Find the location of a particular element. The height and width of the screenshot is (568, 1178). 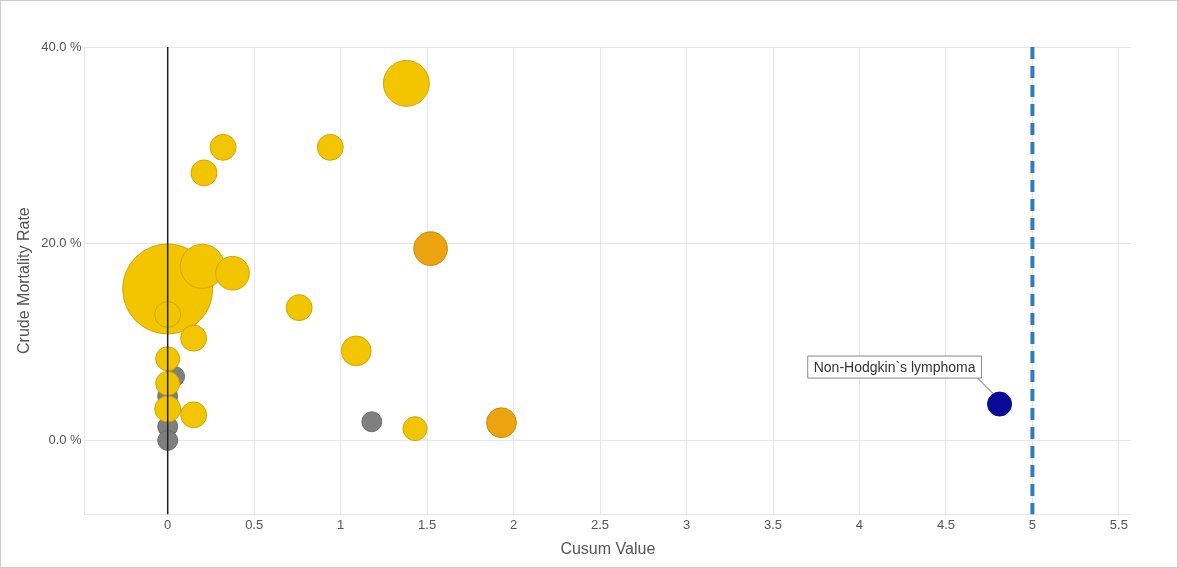

x-tick-label: 5.5 is located at coordinates (1118, 524).